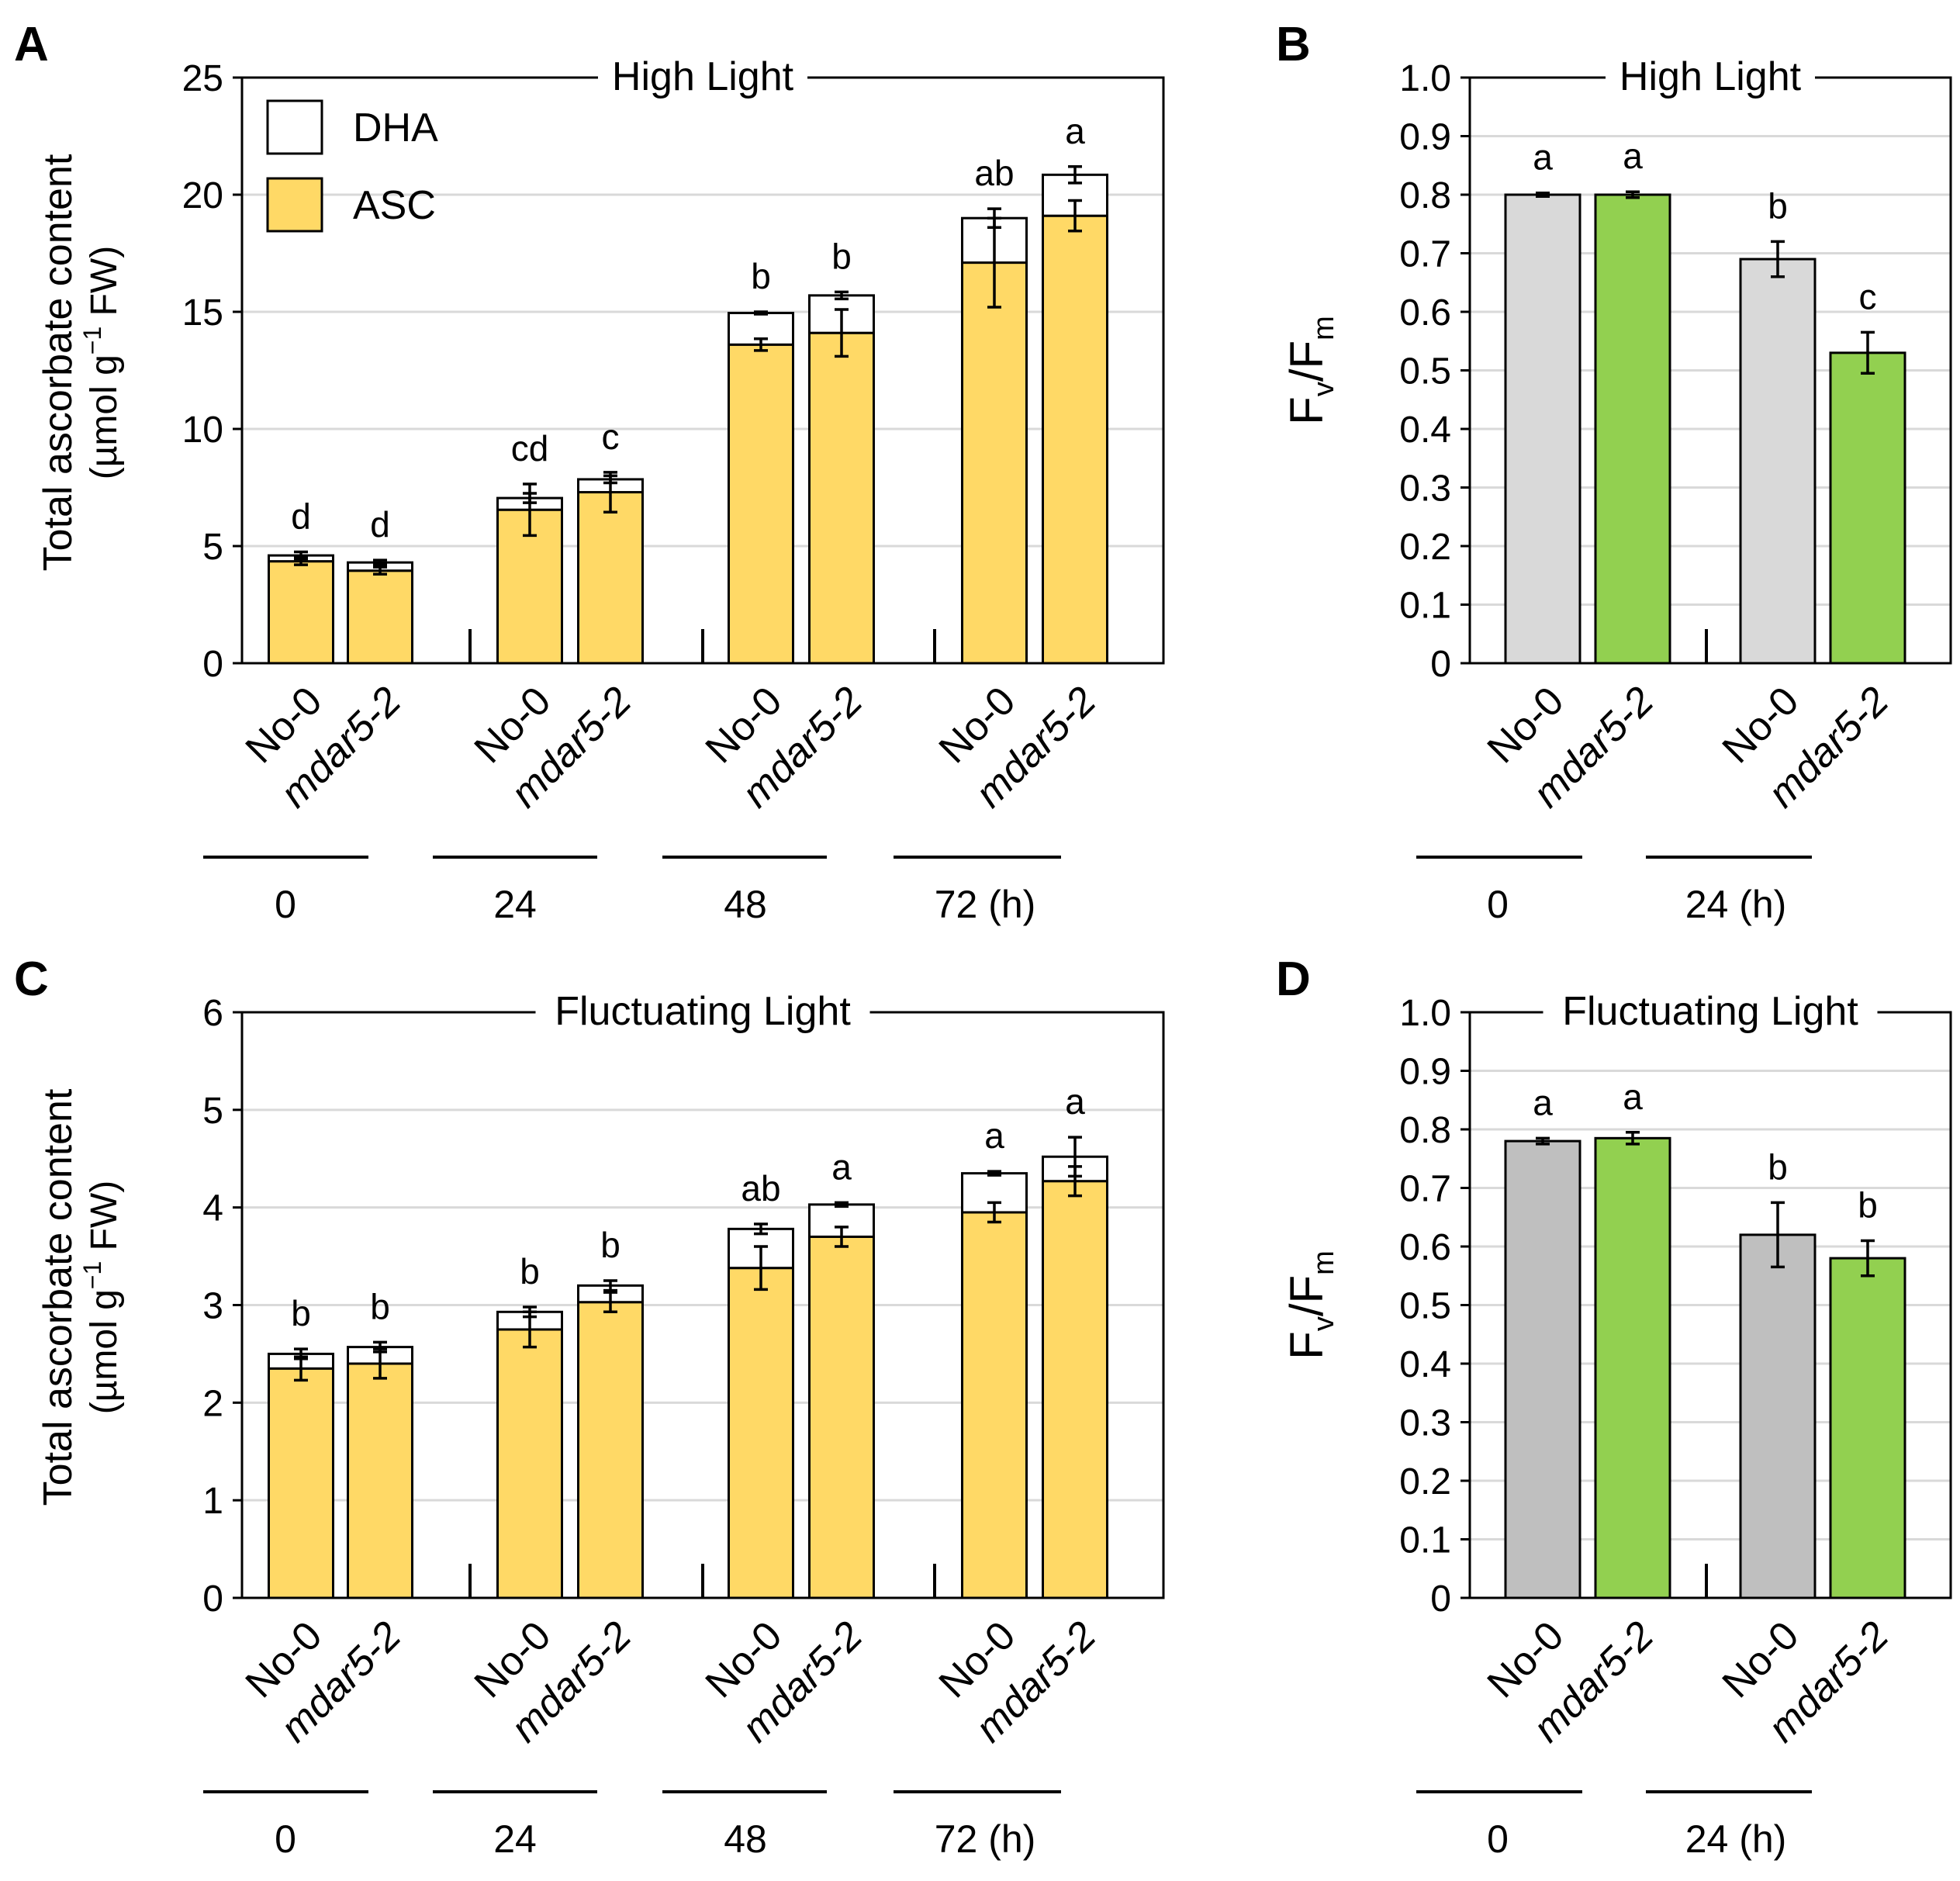 This screenshot has width=1960, height=1881. What do you see at coordinates (1294, 44) in the screenshot?
I see `panel-letter-b: B` at bounding box center [1294, 44].